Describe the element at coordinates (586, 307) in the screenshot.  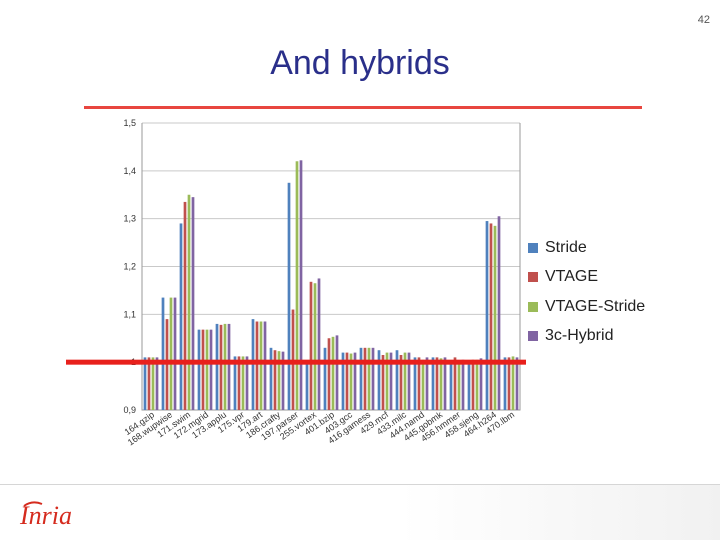
I see `legend-item: VTAGE-Stride` at that location.